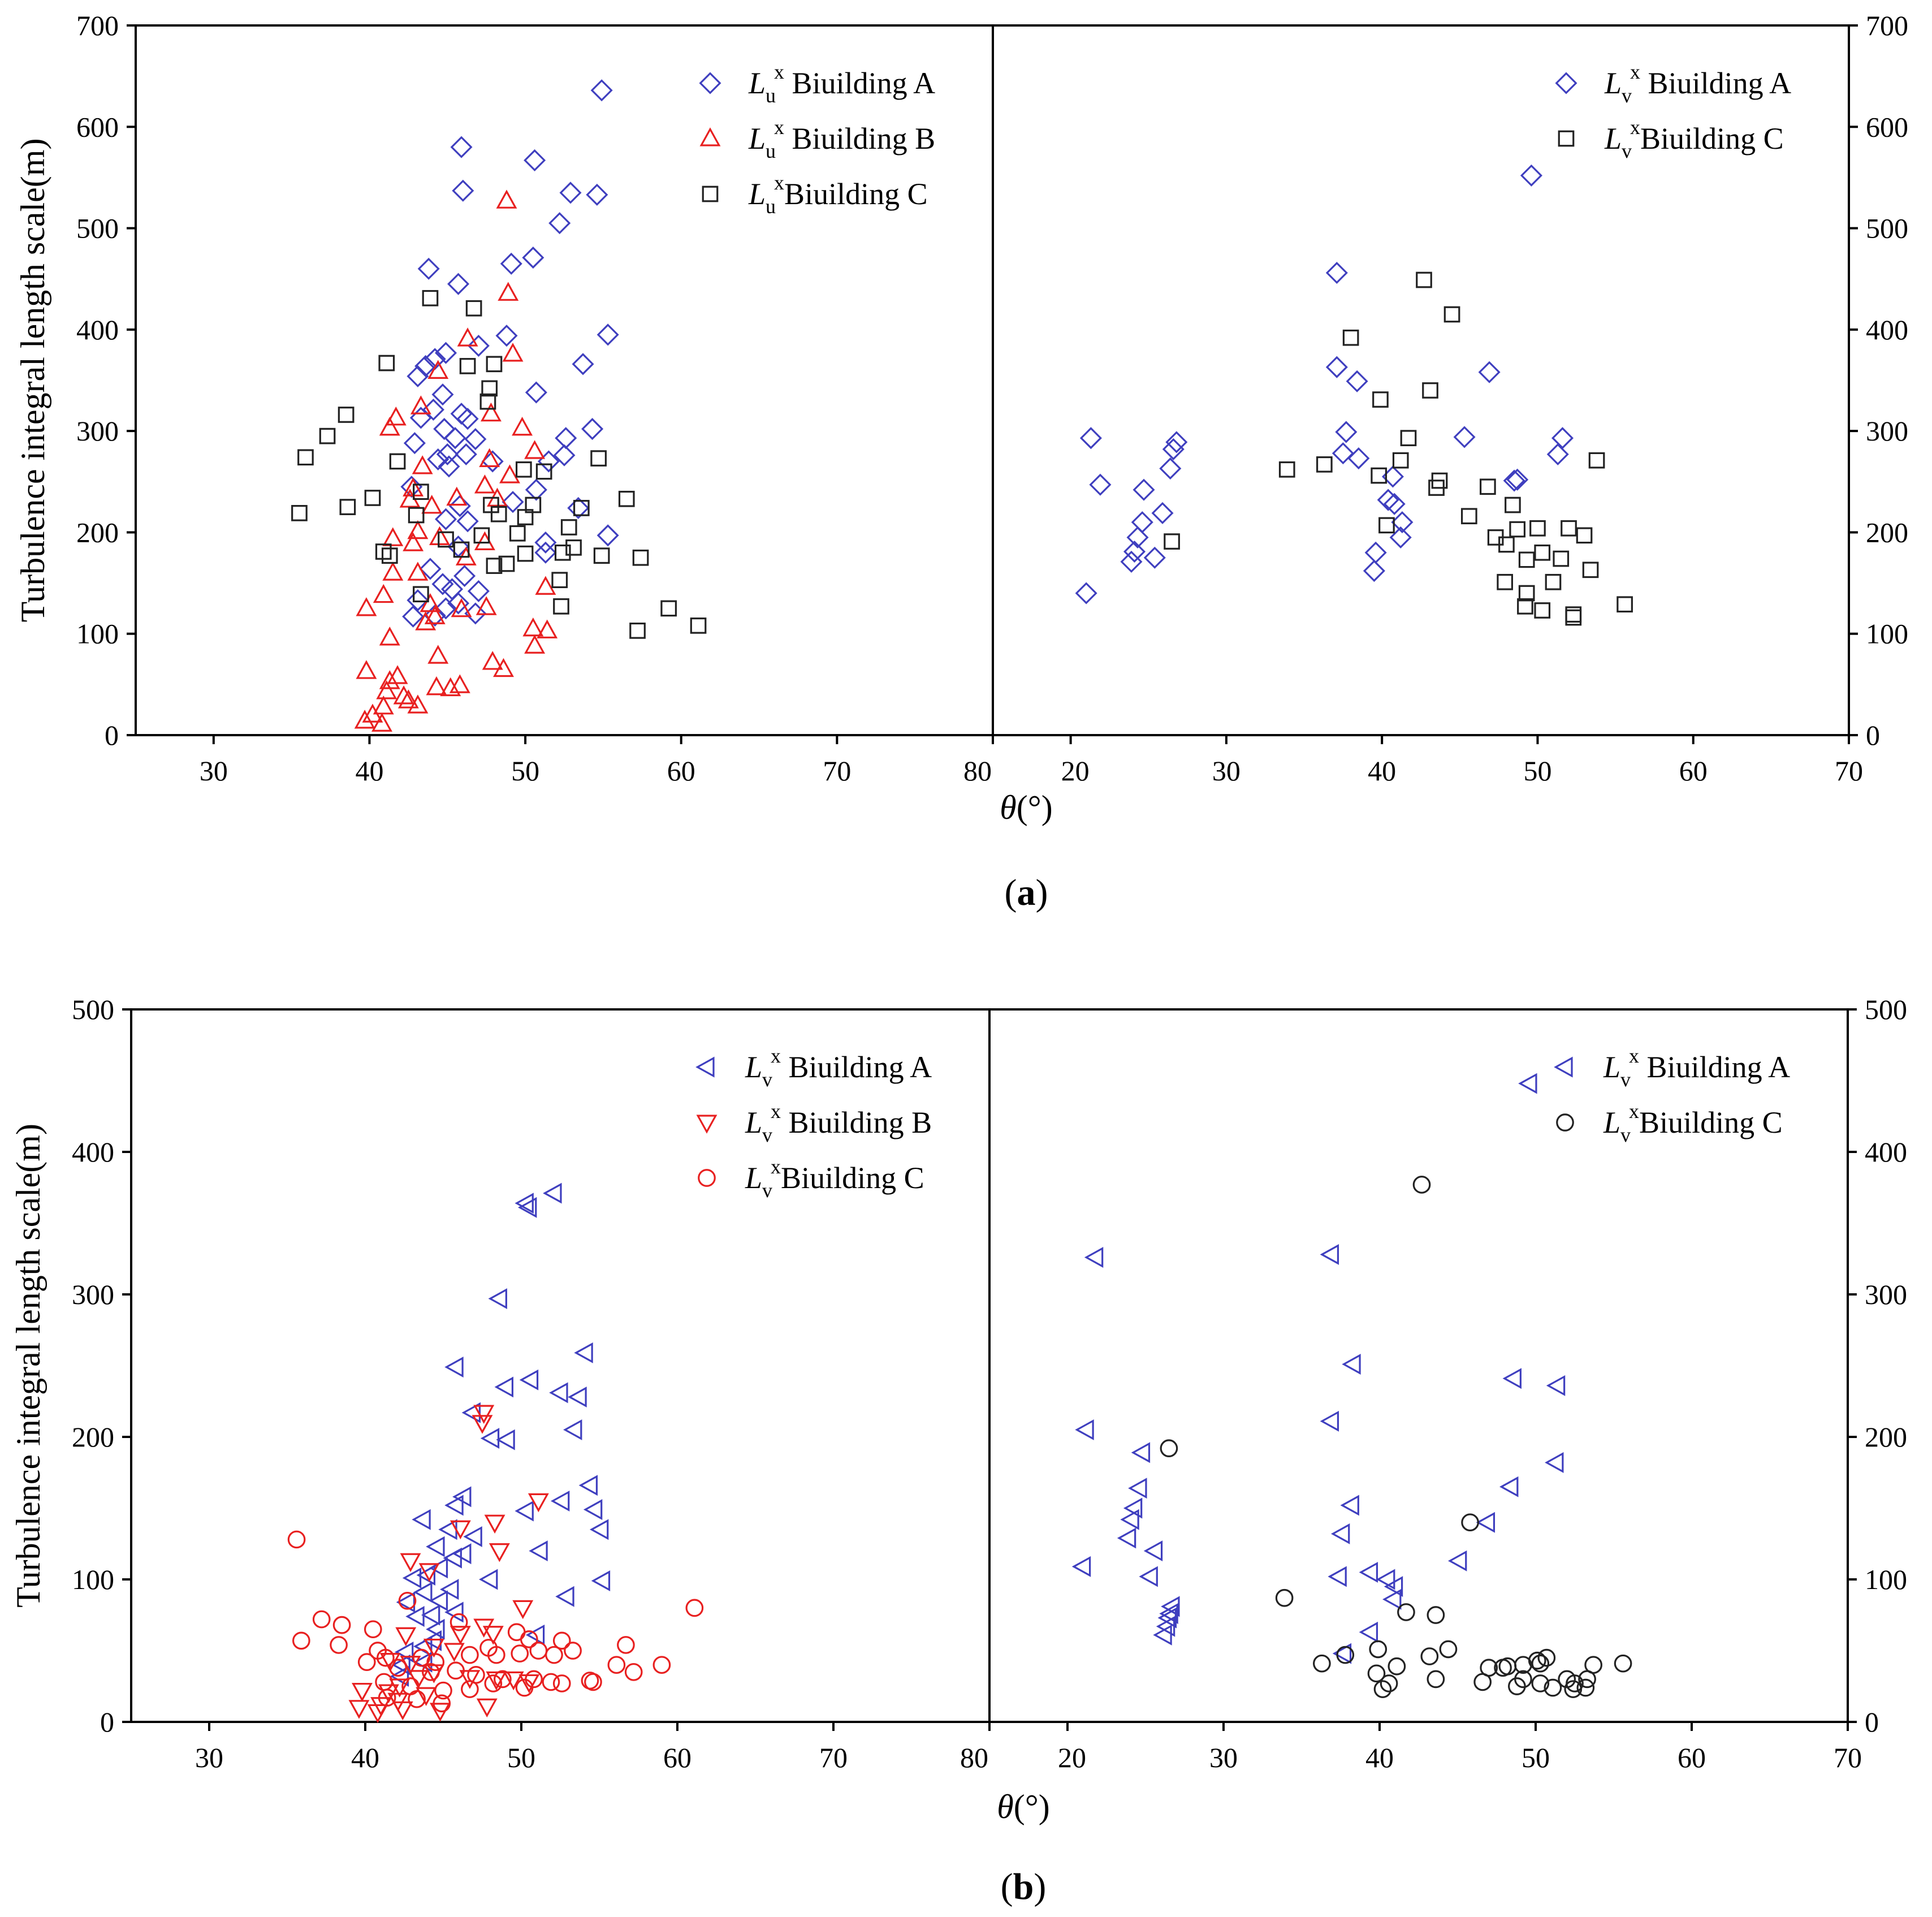 The height and width of the screenshot is (1917, 1932). I want to click on y-tick-label-right: 200, so click(1887, 532).